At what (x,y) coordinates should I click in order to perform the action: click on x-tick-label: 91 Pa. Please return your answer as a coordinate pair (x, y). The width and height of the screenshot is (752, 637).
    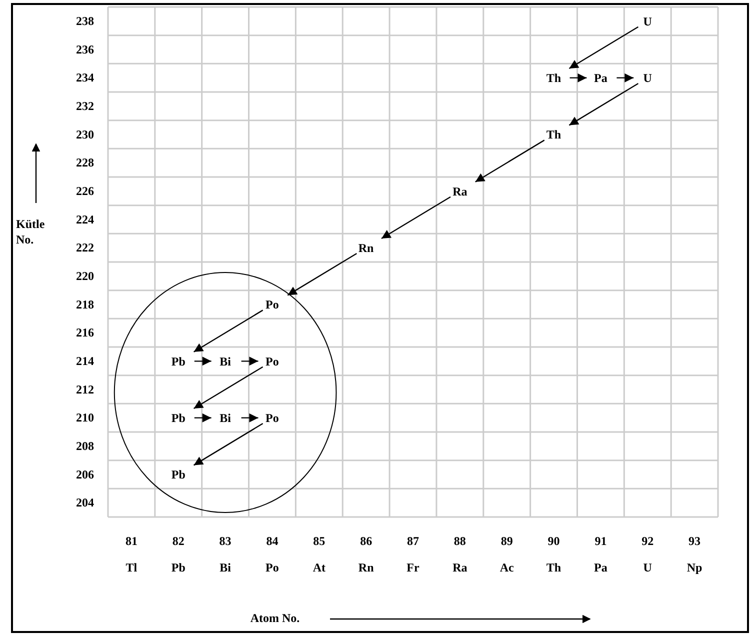
    Looking at the image, I should click on (601, 554).